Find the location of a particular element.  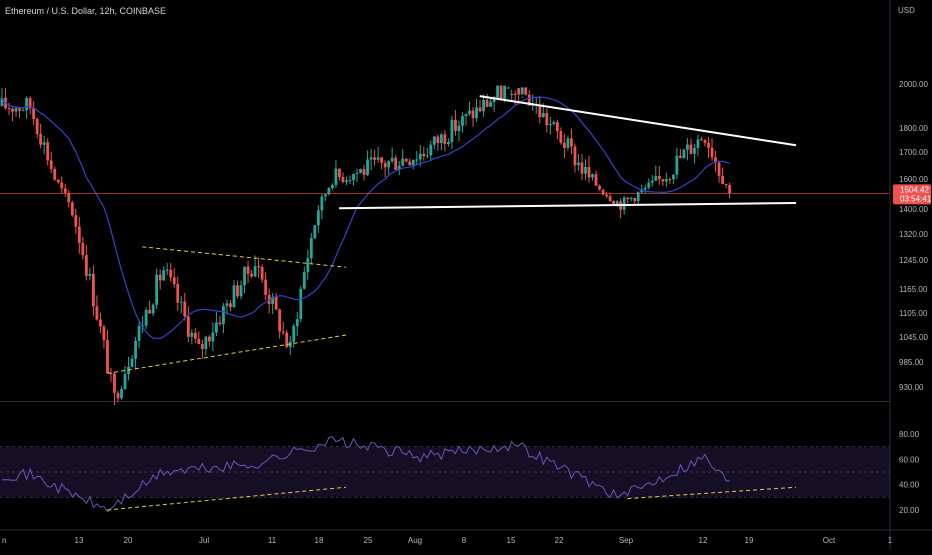

price-tick-label: 1400.00 is located at coordinates (913, 209).